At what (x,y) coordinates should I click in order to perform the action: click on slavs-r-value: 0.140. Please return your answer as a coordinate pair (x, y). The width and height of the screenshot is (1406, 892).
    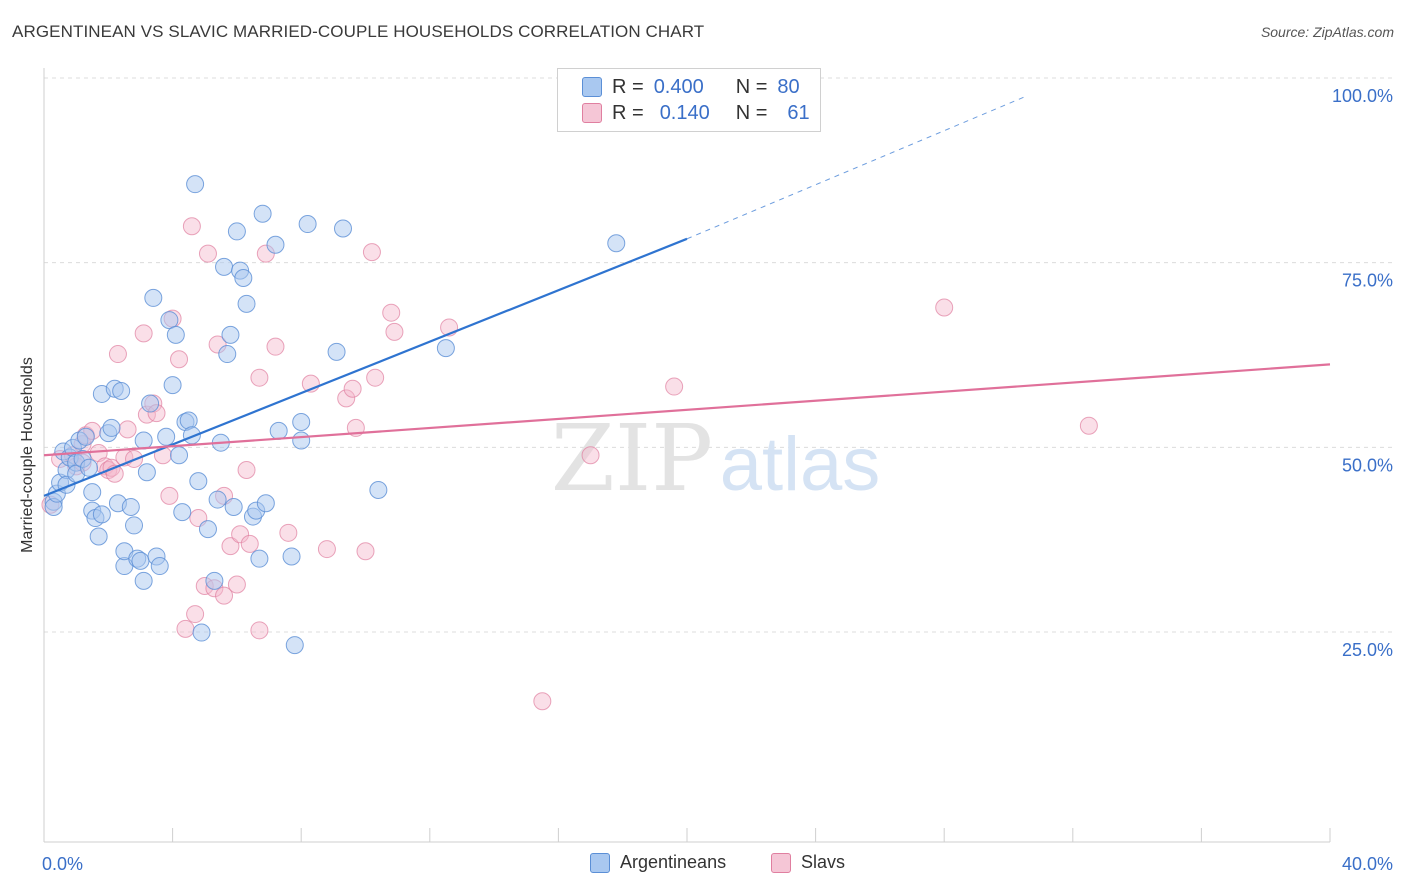
    Looking at the image, I should click on (684, 112).